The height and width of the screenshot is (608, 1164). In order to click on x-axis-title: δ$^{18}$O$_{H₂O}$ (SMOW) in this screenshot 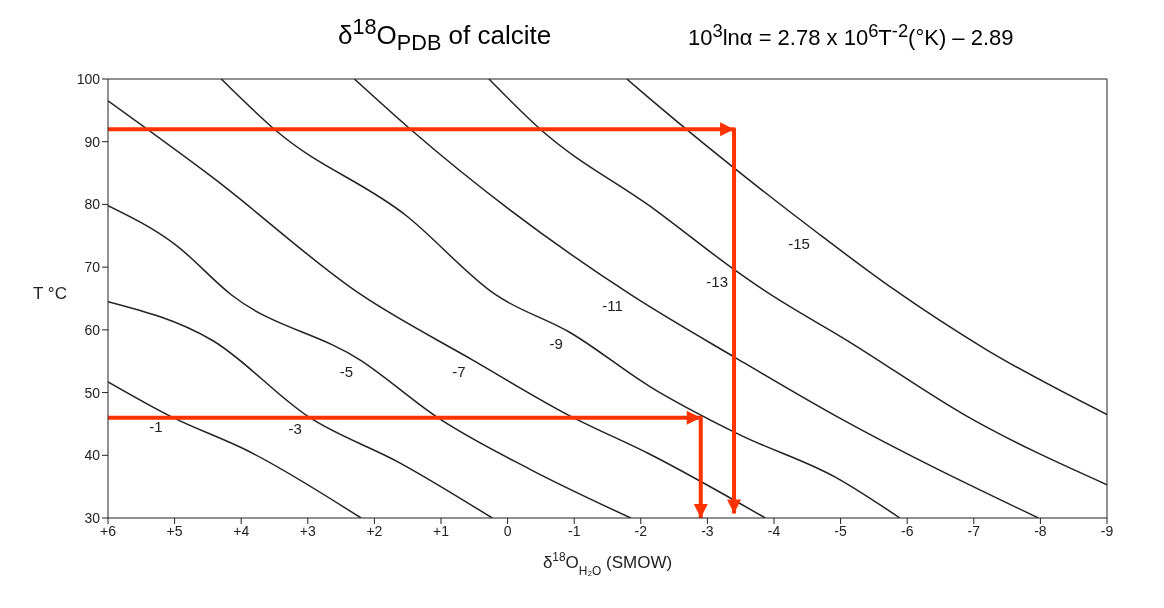, I will do `click(607, 564)`.